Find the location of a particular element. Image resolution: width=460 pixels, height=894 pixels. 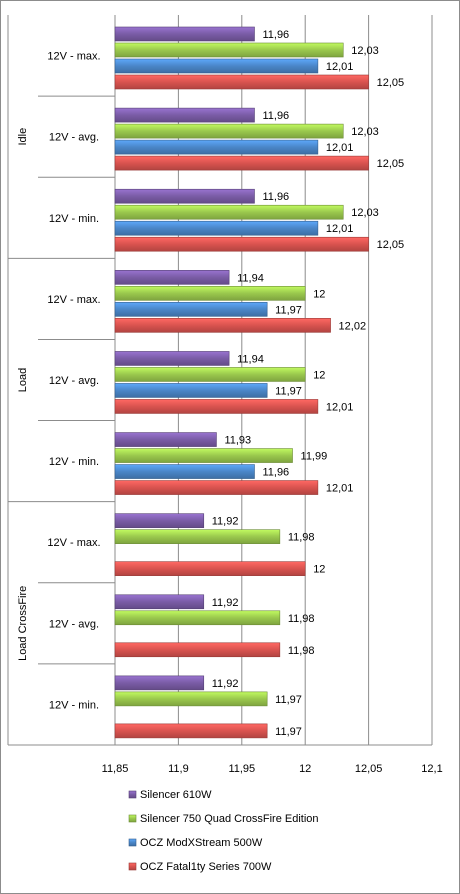

x-tick-label: 12,05 is located at coordinates (369, 769).